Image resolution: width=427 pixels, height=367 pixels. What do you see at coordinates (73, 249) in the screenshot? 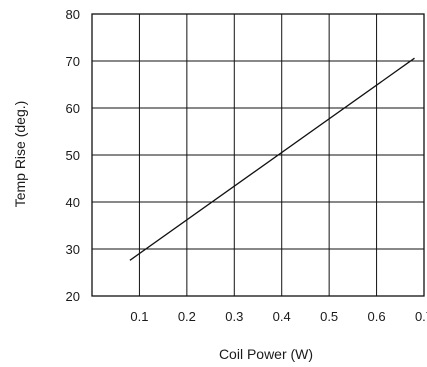
I see `y-tick-label: 30` at bounding box center [73, 249].